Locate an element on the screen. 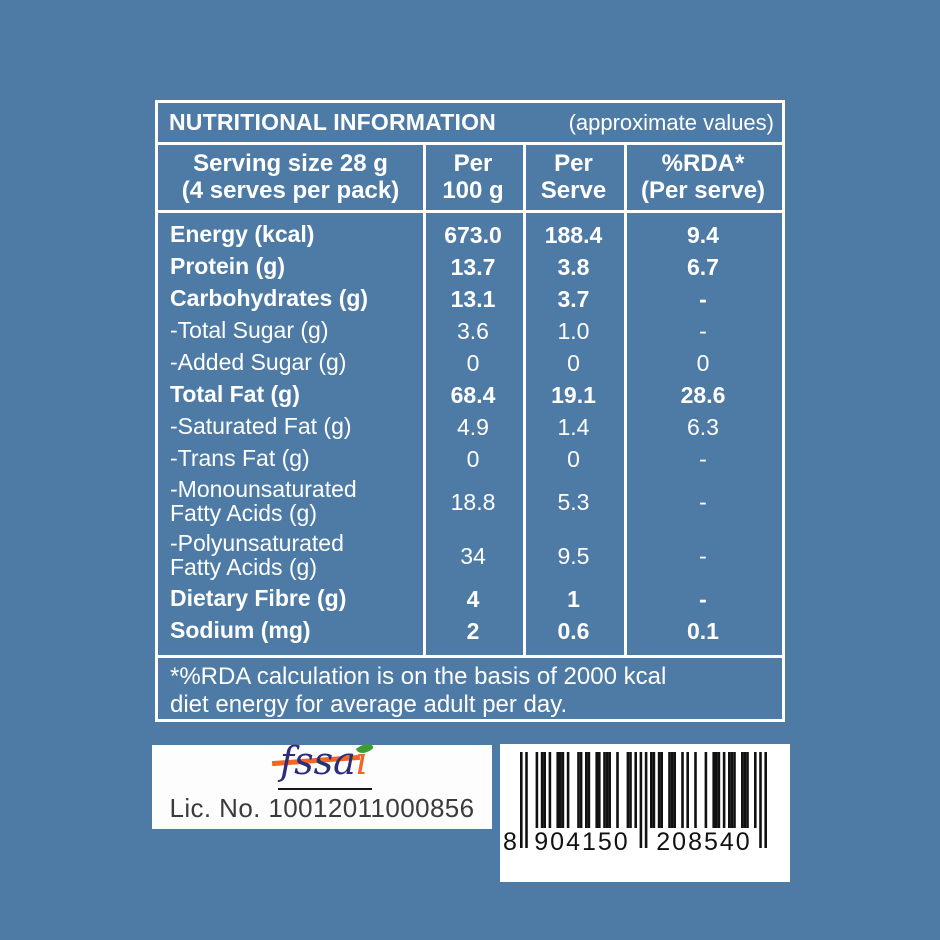 The width and height of the screenshot is (940, 940). table-row: Energy (kcal) 673.0 188.4 9.4 is located at coordinates (470, 235).